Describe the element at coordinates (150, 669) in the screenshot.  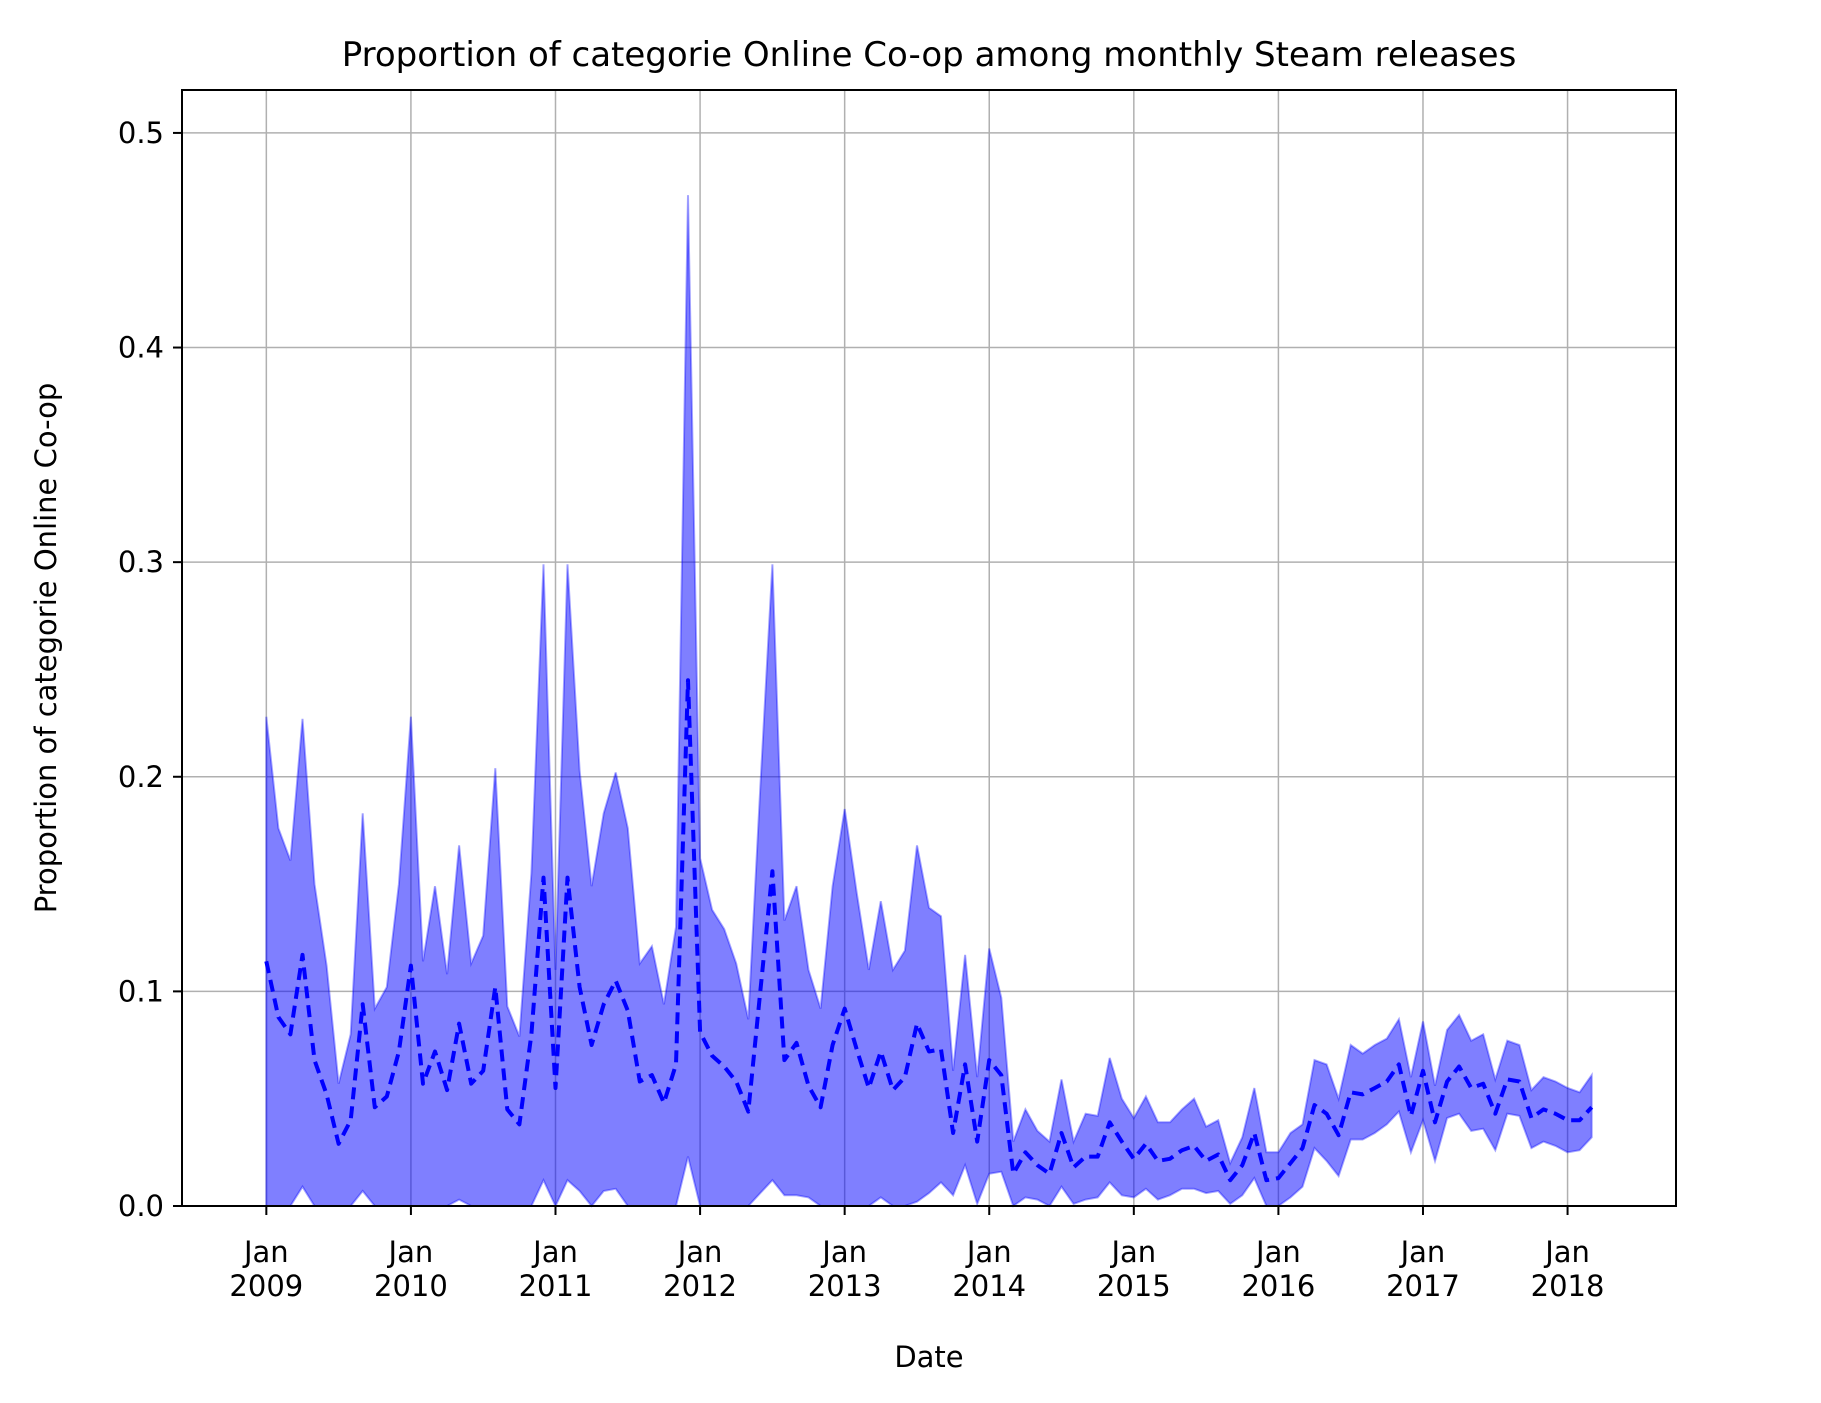
I see `y-axis-ticks: 0.0 0.1 0.2 0.3 0.4 0.5` at that location.